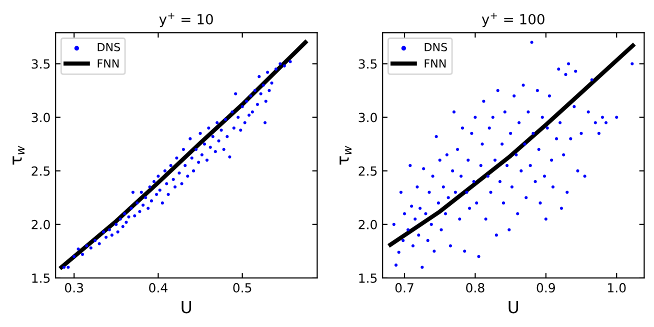  Describe the element at coordinates (242, 287) in the screenshot. I see `x-tick-label: 0.5` at that location.